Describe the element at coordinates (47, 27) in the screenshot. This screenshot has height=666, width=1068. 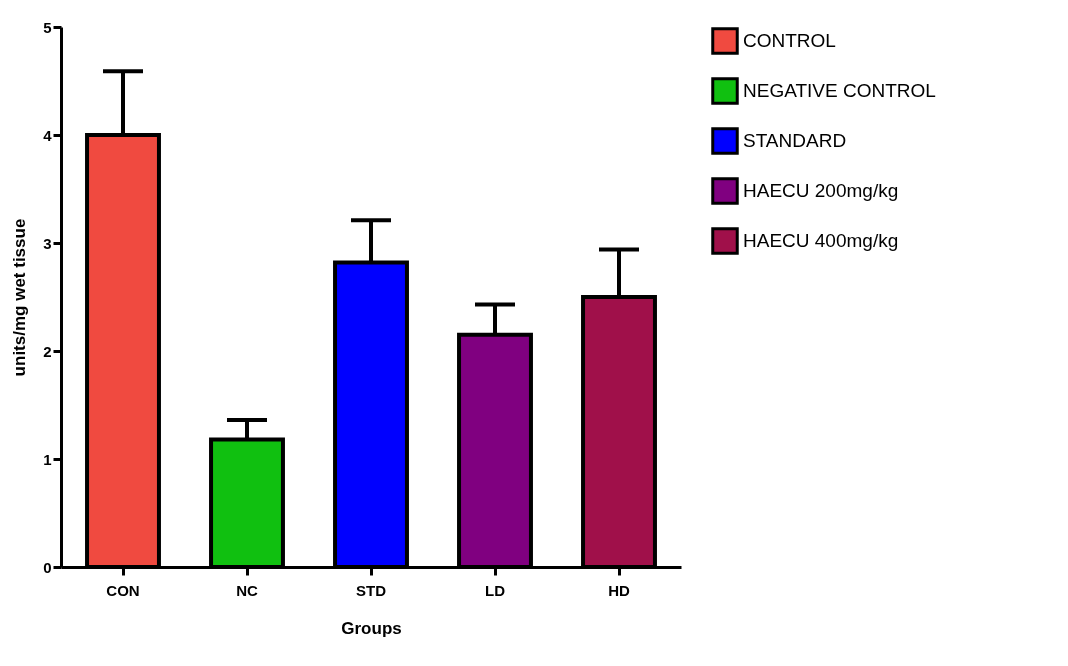
I see `y-tick-label: 5` at that location.